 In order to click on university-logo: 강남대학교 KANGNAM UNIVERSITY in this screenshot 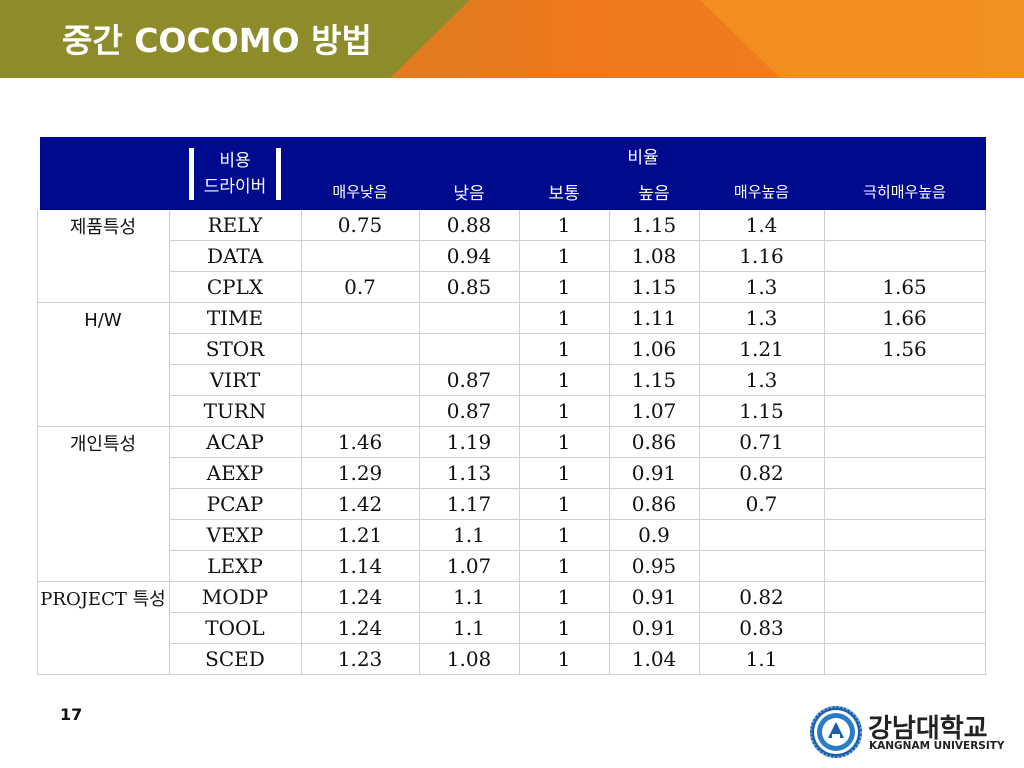, I will do `click(908, 732)`.